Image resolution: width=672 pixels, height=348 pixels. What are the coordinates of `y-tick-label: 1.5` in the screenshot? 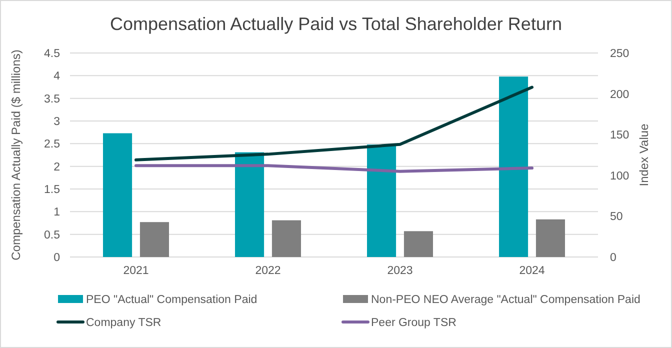 It's located at (52, 190).